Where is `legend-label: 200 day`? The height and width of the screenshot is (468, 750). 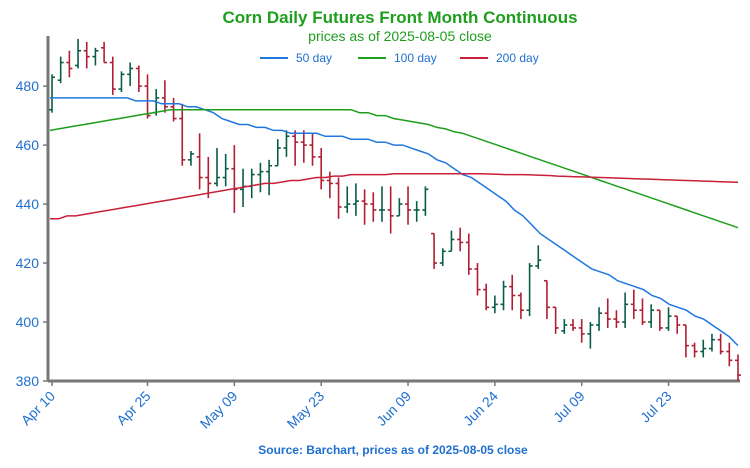
legend-label: 200 day is located at coordinates (517, 58).